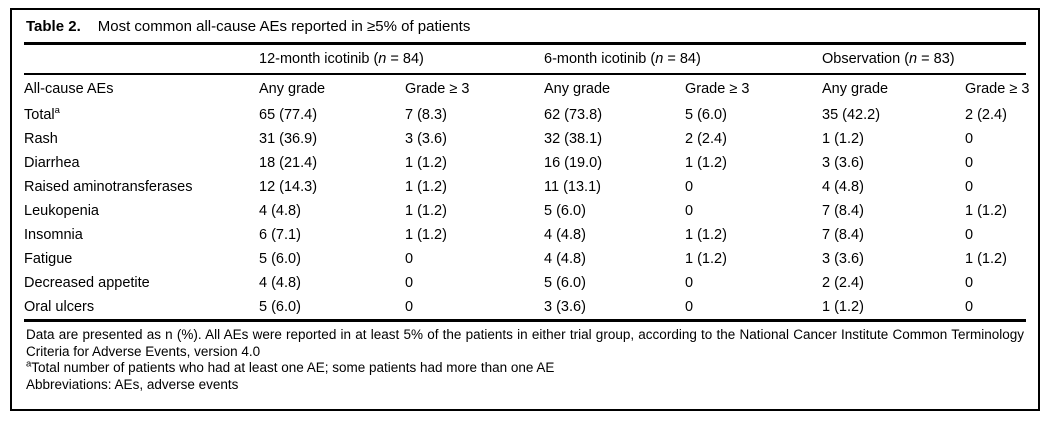 The width and height of the screenshot is (1050, 423). I want to click on column-header-stub: All-cause AEs, so click(69, 89).